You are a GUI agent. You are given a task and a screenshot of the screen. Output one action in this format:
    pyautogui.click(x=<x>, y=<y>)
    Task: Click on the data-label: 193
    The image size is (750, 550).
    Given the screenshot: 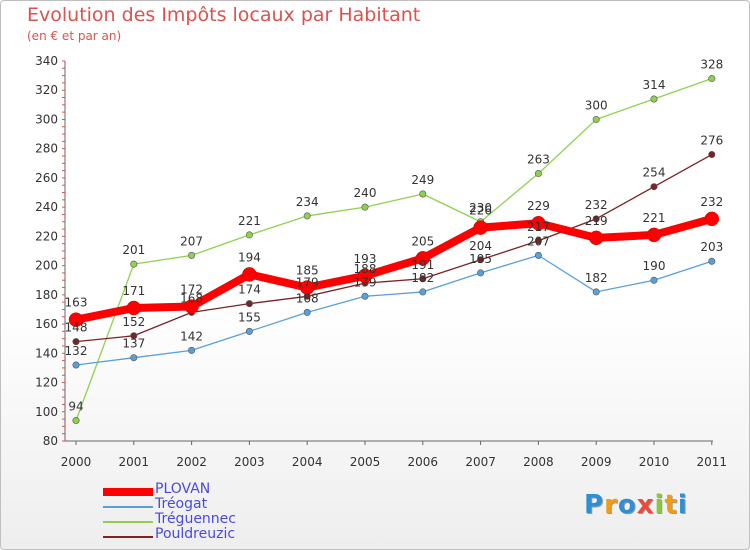 What is the action you would take?
    pyautogui.click(x=365, y=259)
    